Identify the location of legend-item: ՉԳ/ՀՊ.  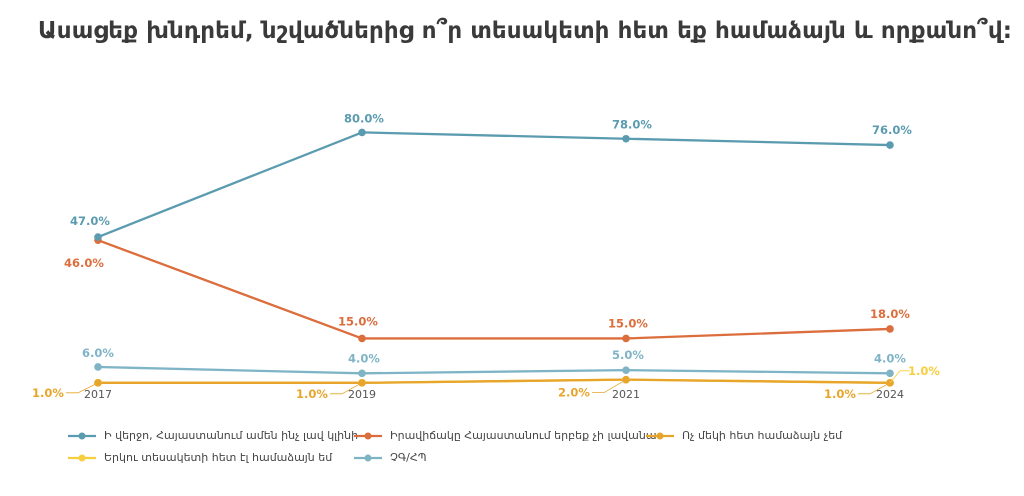
(390, 457).